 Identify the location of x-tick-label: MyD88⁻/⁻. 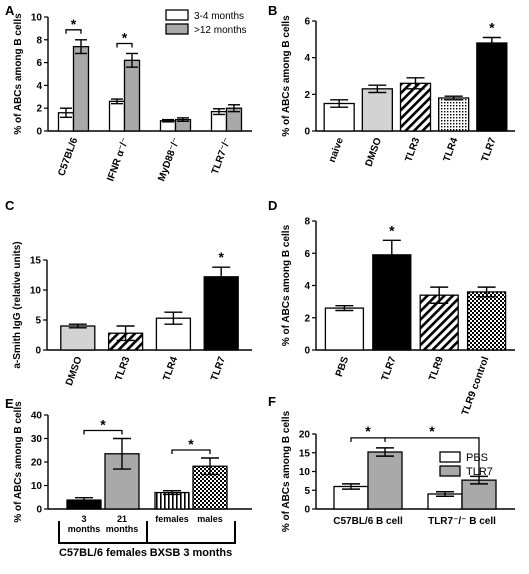
(169, 159).